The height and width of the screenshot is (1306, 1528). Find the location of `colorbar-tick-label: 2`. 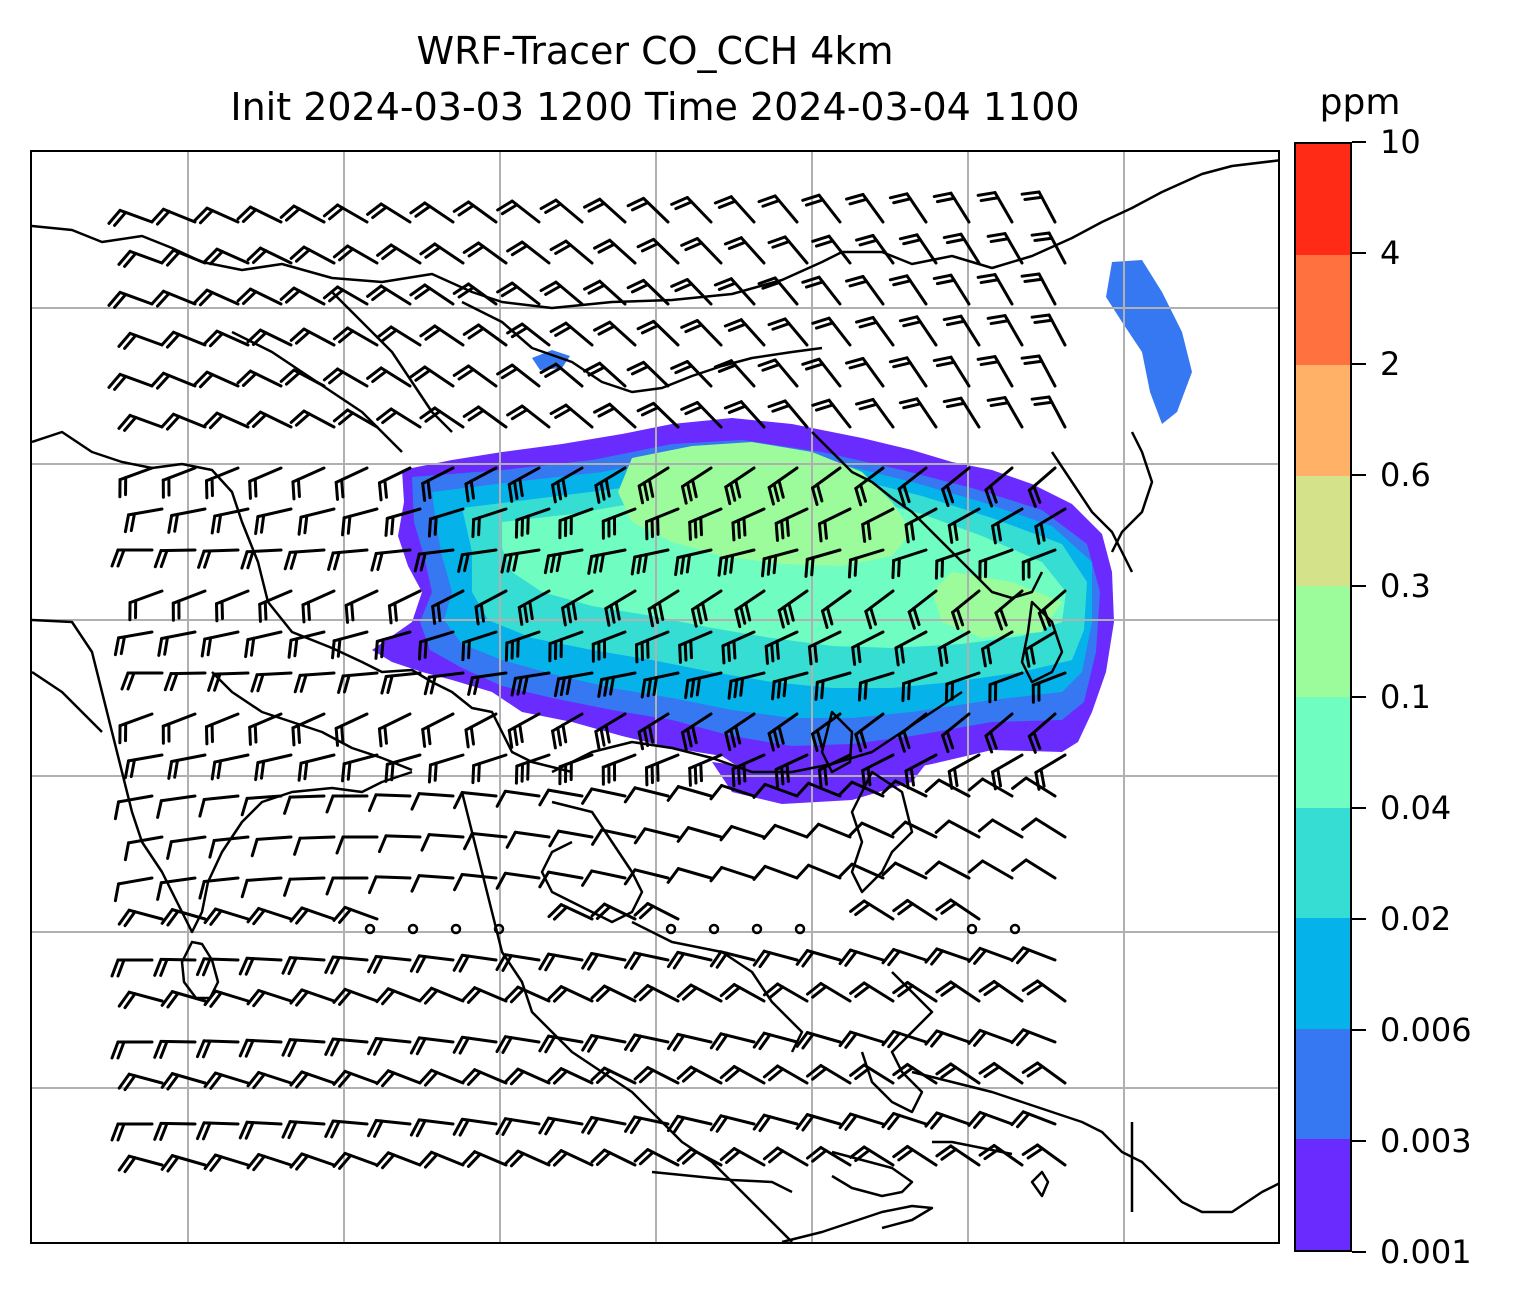

colorbar-tick-label: 2 is located at coordinates (1390, 364).